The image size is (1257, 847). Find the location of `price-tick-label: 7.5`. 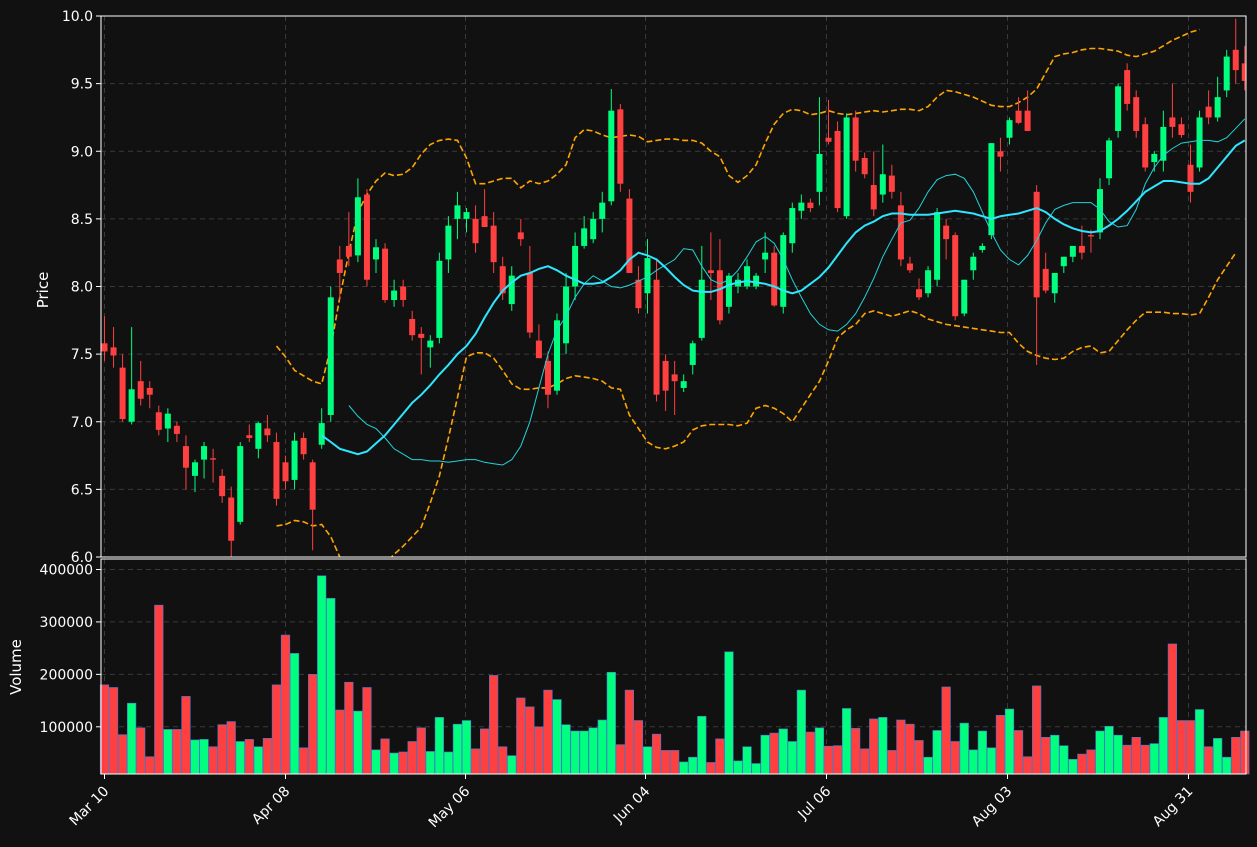

price-tick-label: 7.5 is located at coordinates (82, 355).